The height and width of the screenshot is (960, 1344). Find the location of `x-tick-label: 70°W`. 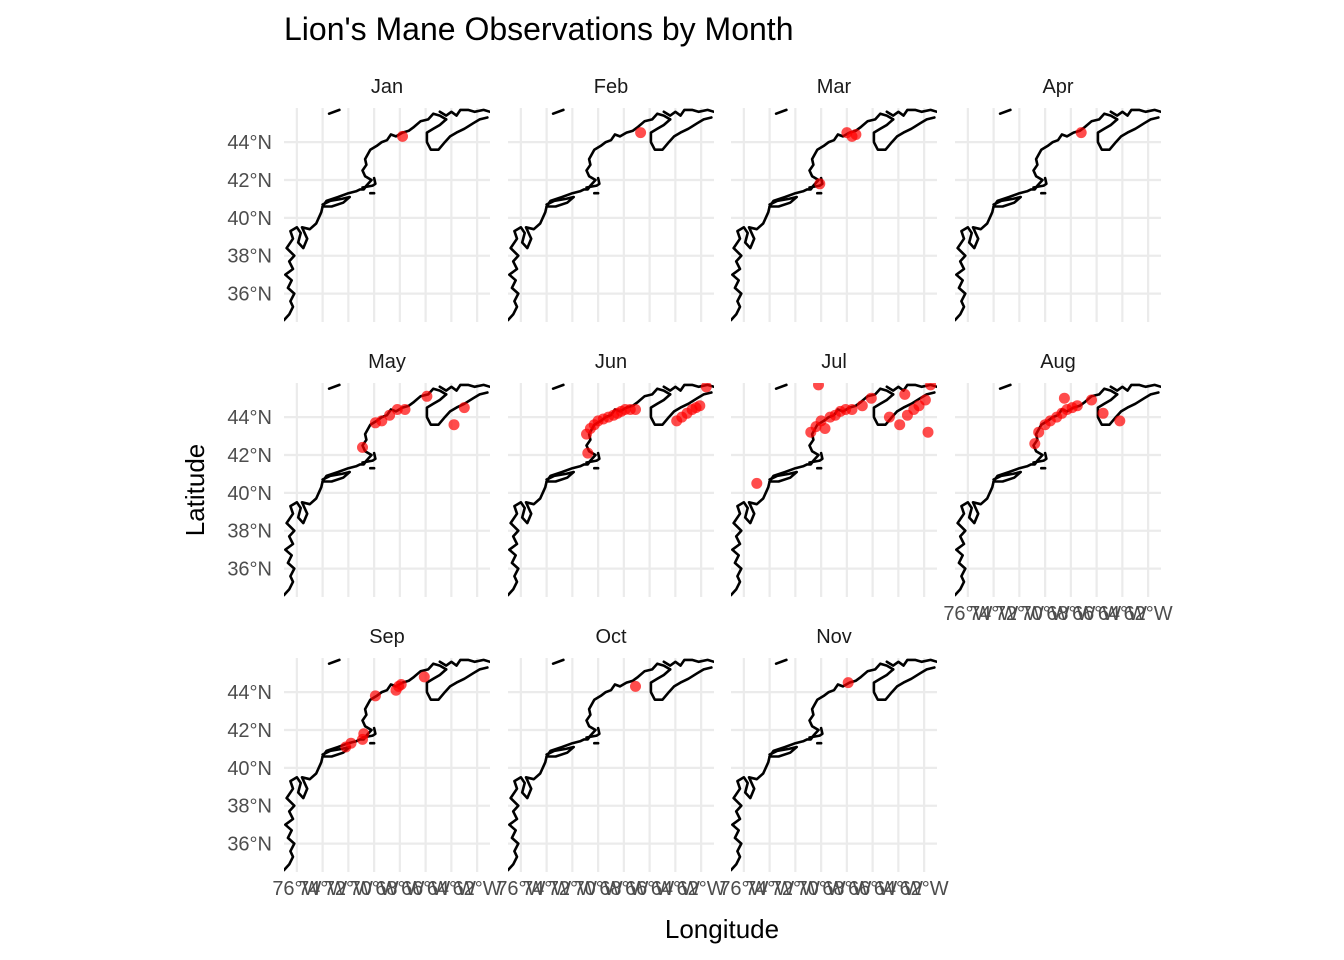

x-tick-label: 70°W is located at coordinates (821, 889).